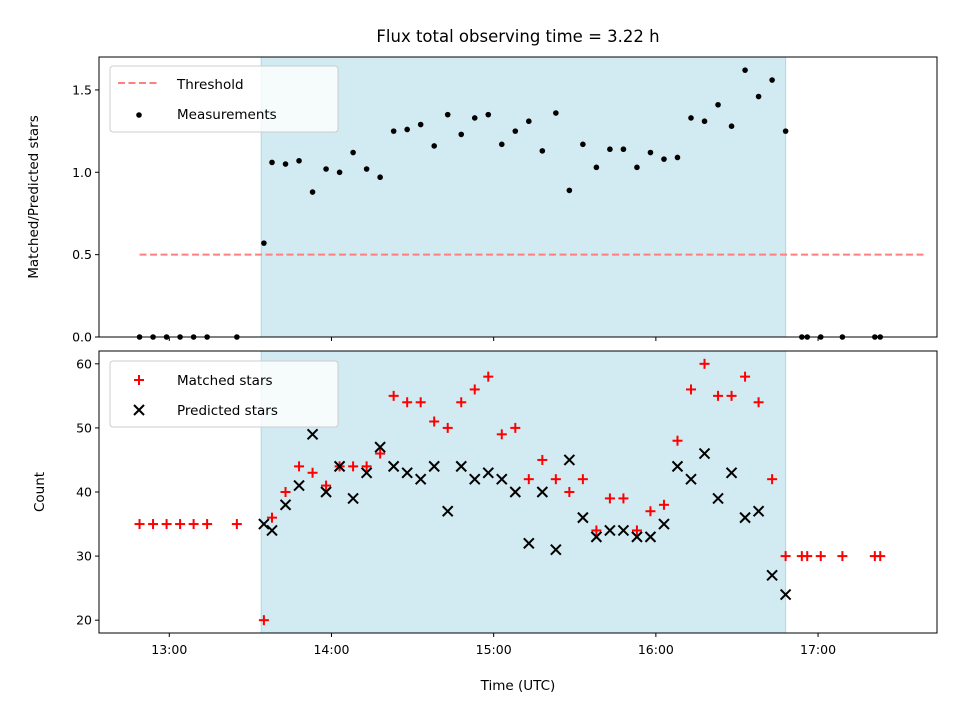 Image resolution: width=960 pixels, height=720 pixels. Describe the element at coordinates (139, 410) in the screenshot. I see `legend-cross-marker` at that location.